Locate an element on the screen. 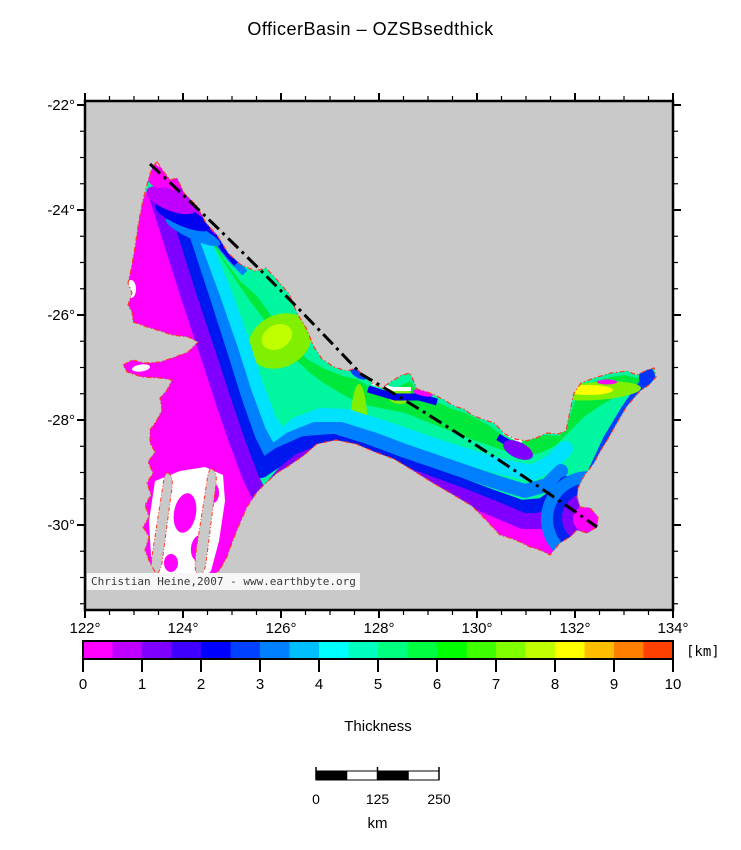 The width and height of the screenshot is (741, 850). colorbar-segments is located at coordinates (378, 650).